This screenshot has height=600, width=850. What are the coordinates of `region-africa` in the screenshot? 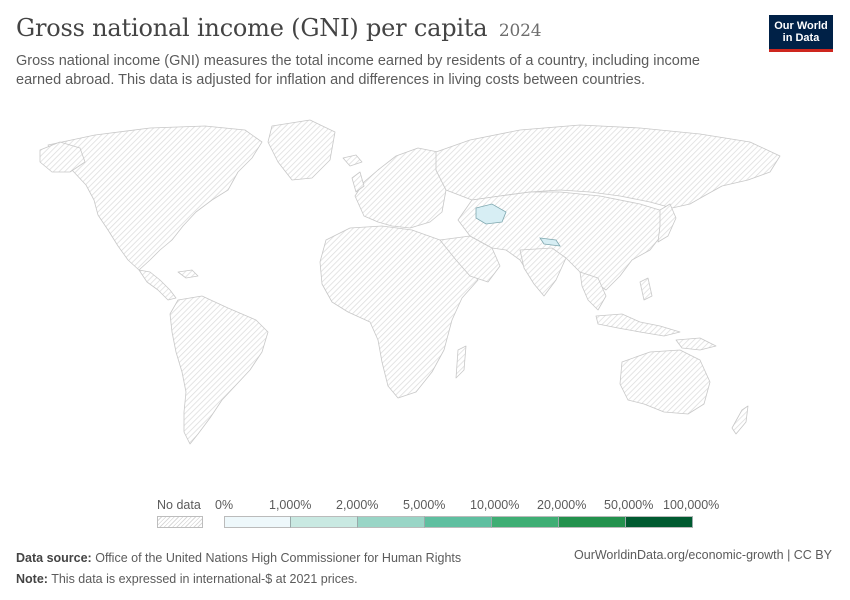 It's located at (399, 312).